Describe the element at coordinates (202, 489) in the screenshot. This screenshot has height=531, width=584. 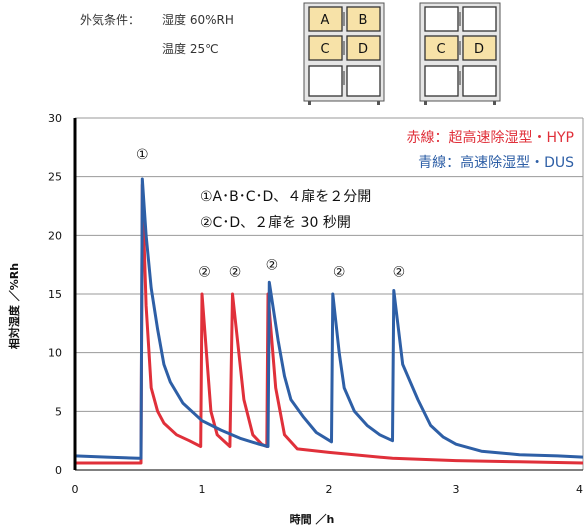
I see `x-tick-label-1: 1` at that location.